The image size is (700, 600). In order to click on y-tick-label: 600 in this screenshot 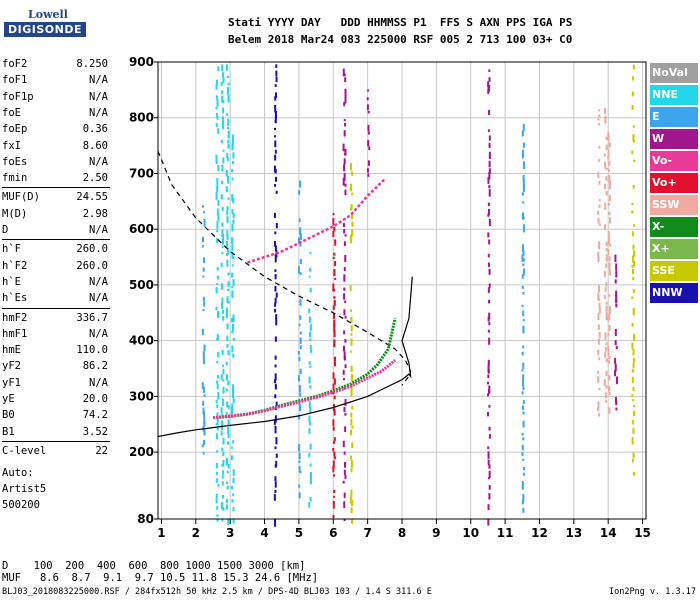, I will do `click(141, 229)`.